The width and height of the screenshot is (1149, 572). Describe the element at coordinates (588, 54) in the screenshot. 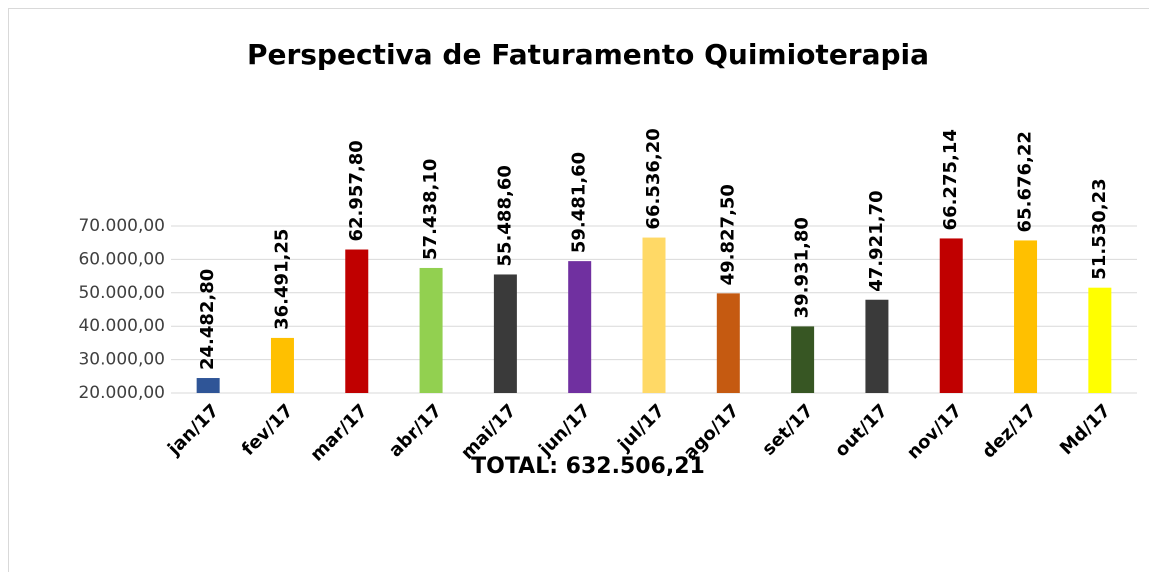

I see `chart-title: Perspectiva de Faturamento Quimioterapia` at that location.